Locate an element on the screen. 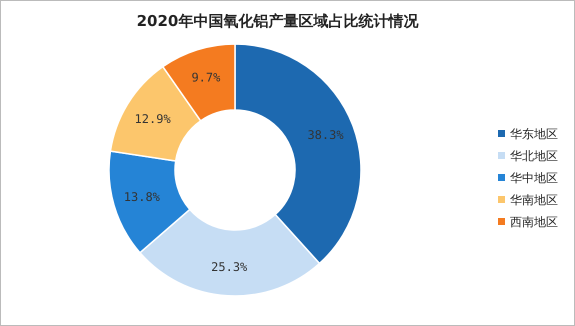 The width and height of the screenshot is (575, 326). chart-title: 2020年中国氧化铝产量区域占比统计情况 is located at coordinates (278, 21).